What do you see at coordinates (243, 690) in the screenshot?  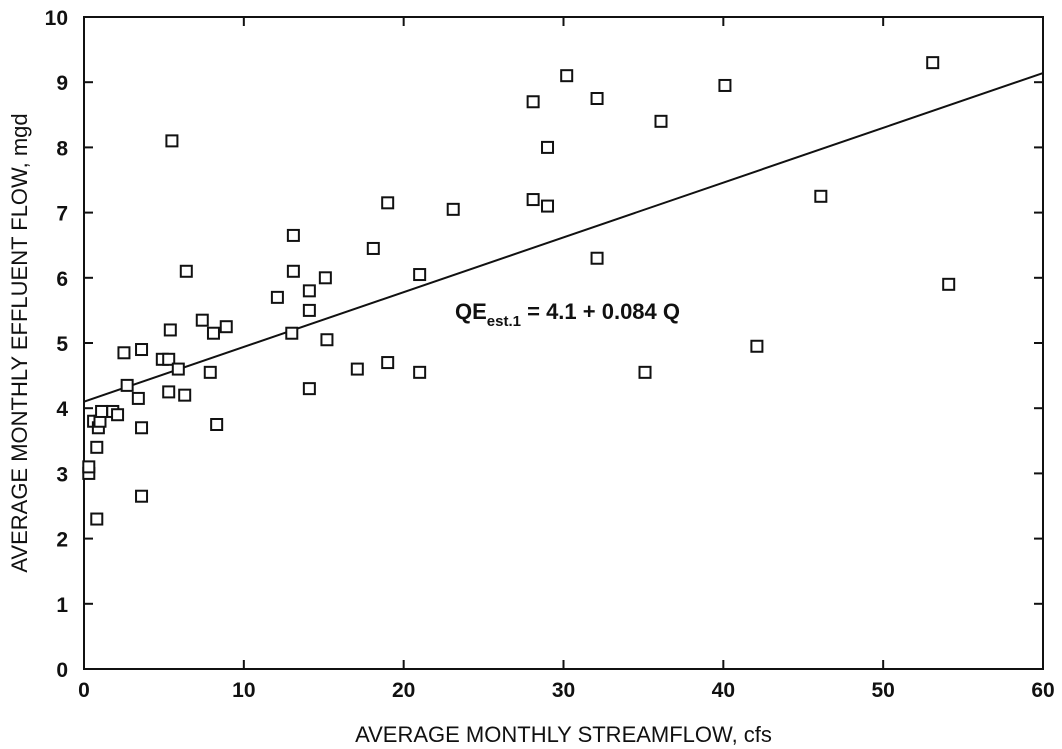 I see `x-tick-label: 10` at bounding box center [243, 690].